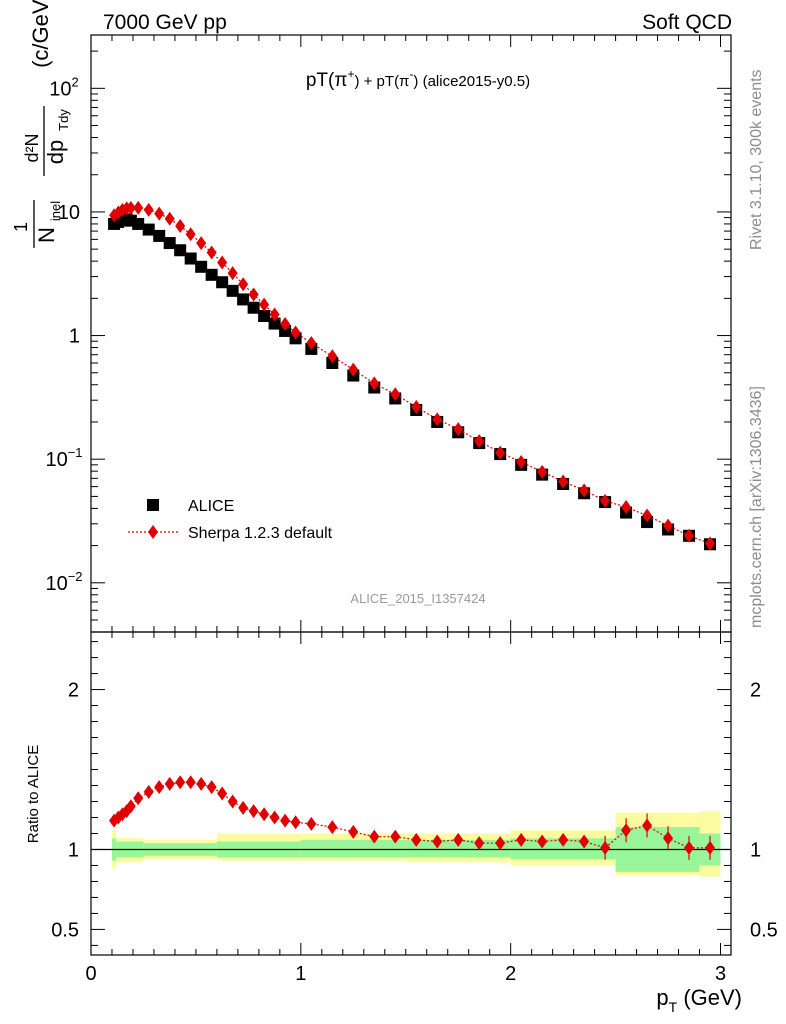 This screenshot has width=786, height=1024. I want to click on x-tick-label: 2, so click(510, 974).